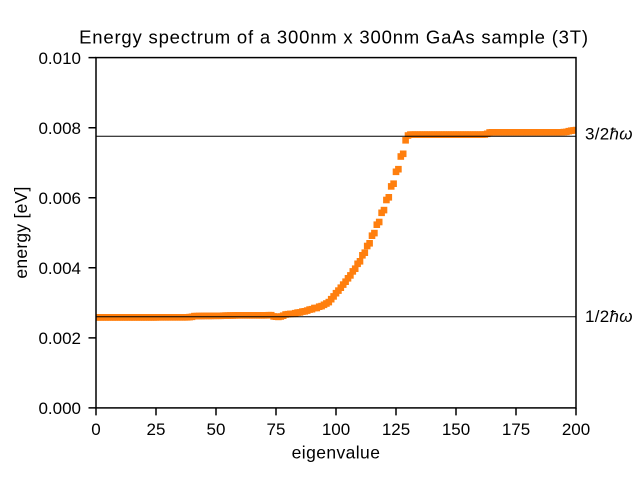 The height and width of the screenshot is (480, 640). I want to click on svg-text: 0.000, so click(59, 408).